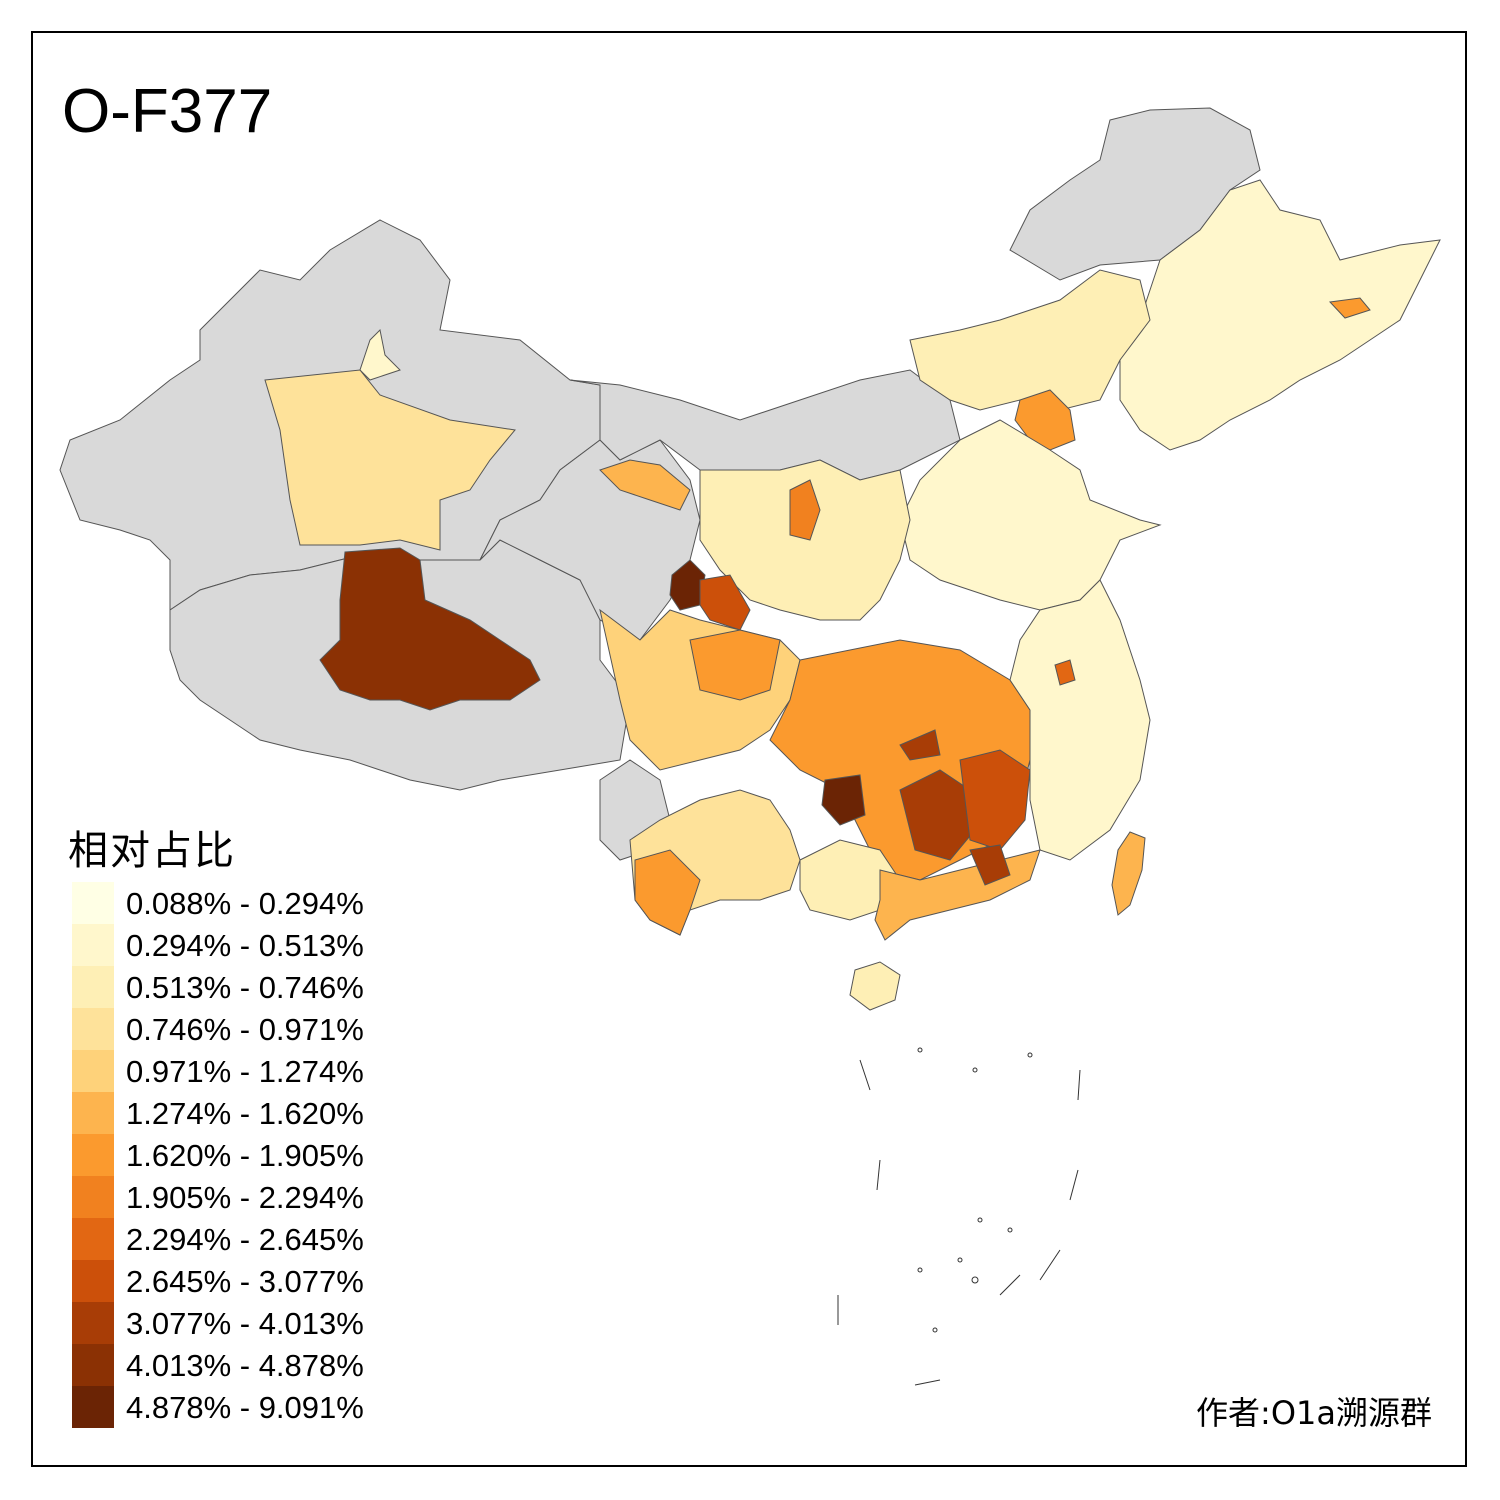  What do you see at coordinates (805, 510) in the screenshot?
I see `region-ningxia-orange` at bounding box center [805, 510].